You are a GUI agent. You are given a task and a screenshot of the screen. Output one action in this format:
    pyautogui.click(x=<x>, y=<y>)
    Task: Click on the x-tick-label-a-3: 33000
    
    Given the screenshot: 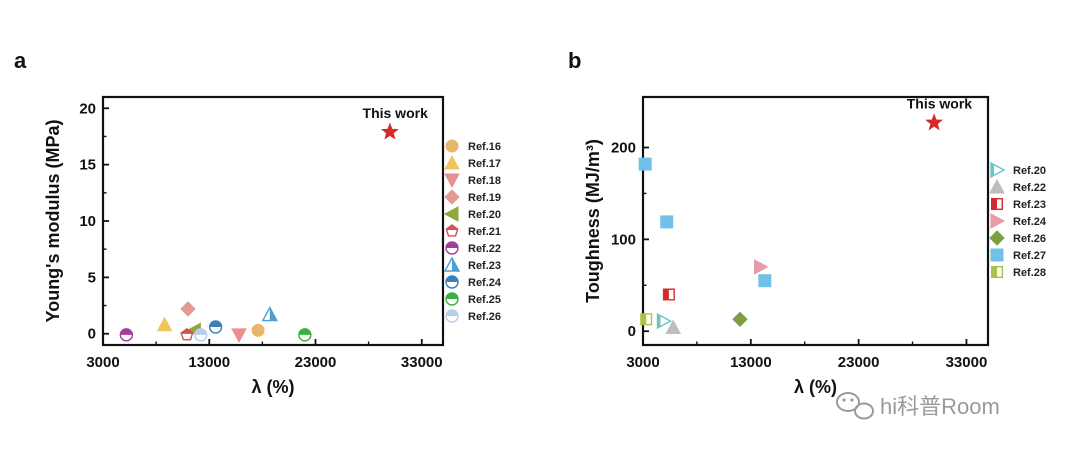 What is the action you would take?
    pyautogui.click(x=422, y=362)
    